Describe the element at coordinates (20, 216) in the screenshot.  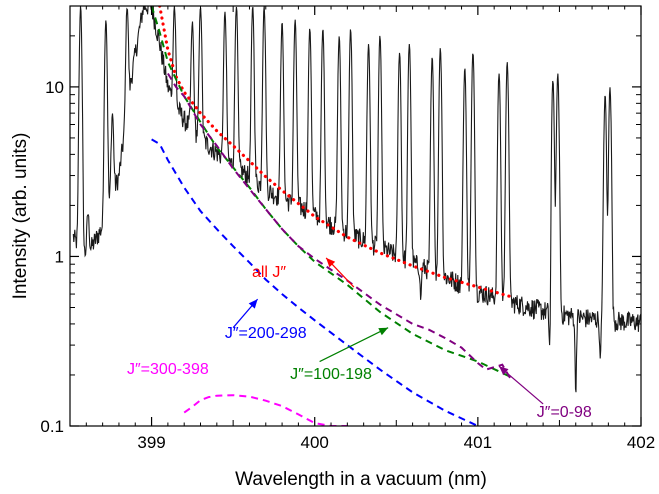
I see `y-axis-title: Intensity (arb. units)` at that location.